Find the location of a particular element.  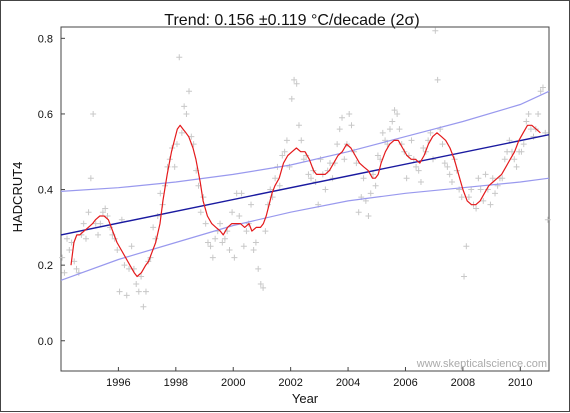

x-tick-label: 2002 is located at coordinates (290, 383).